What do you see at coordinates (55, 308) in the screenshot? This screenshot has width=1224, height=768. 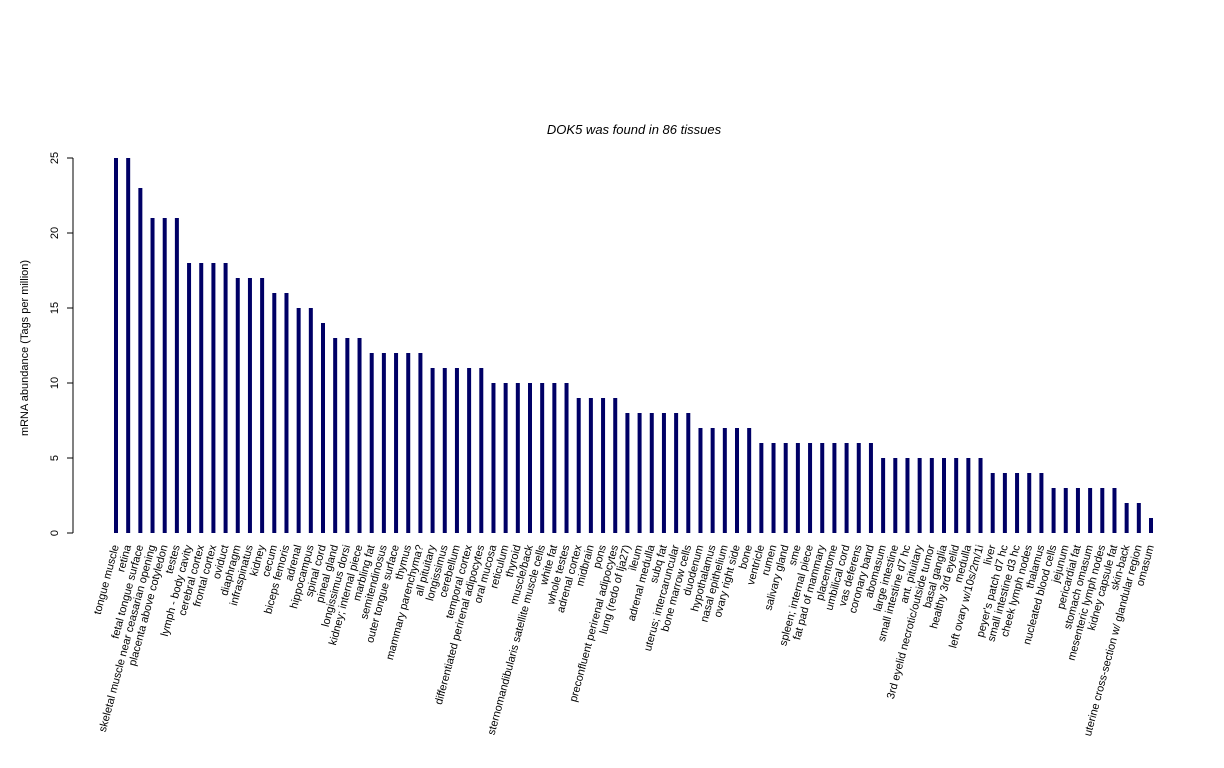 I see `y-tick-label: 15` at bounding box center [55, 308].